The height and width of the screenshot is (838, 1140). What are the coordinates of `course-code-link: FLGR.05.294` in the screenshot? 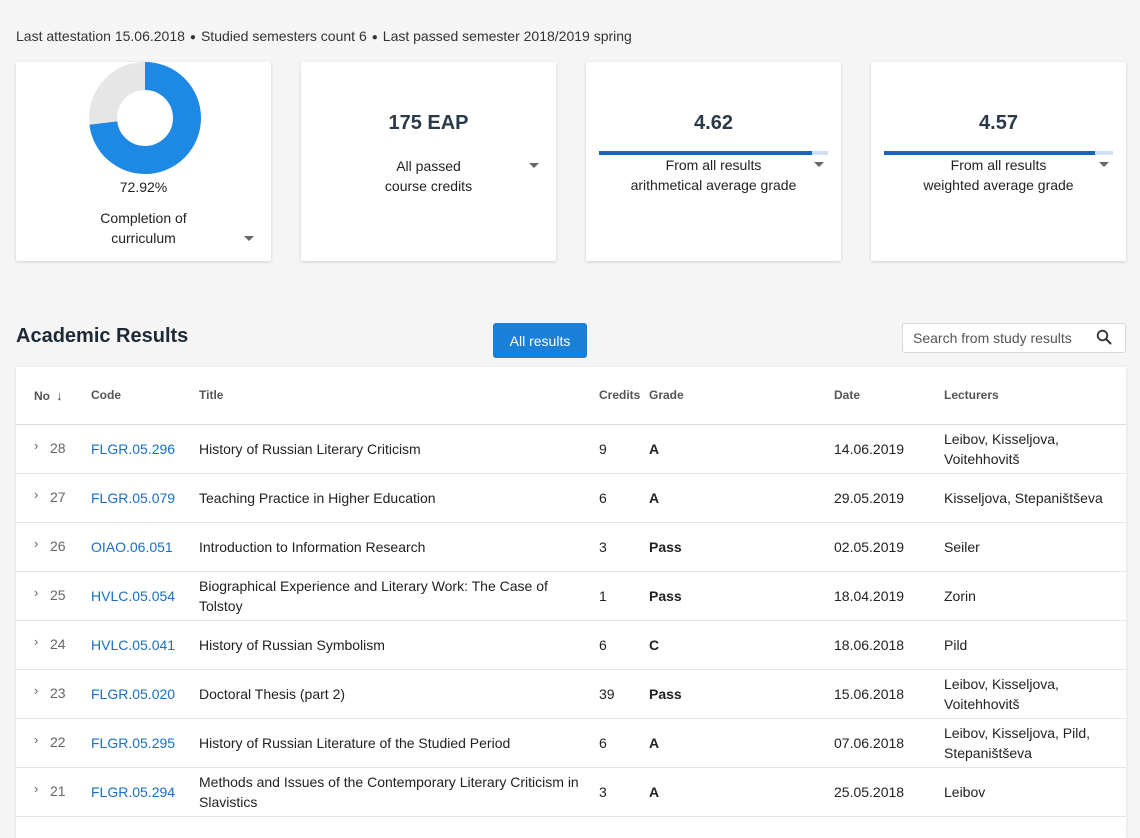 It's located at (133, 791).